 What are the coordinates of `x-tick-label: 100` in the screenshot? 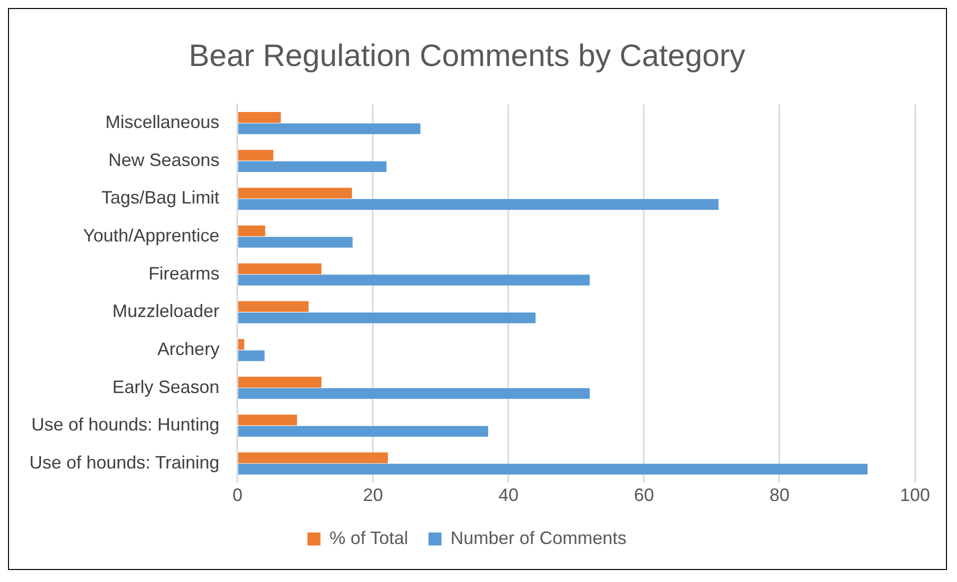 It's located at (915, 495).